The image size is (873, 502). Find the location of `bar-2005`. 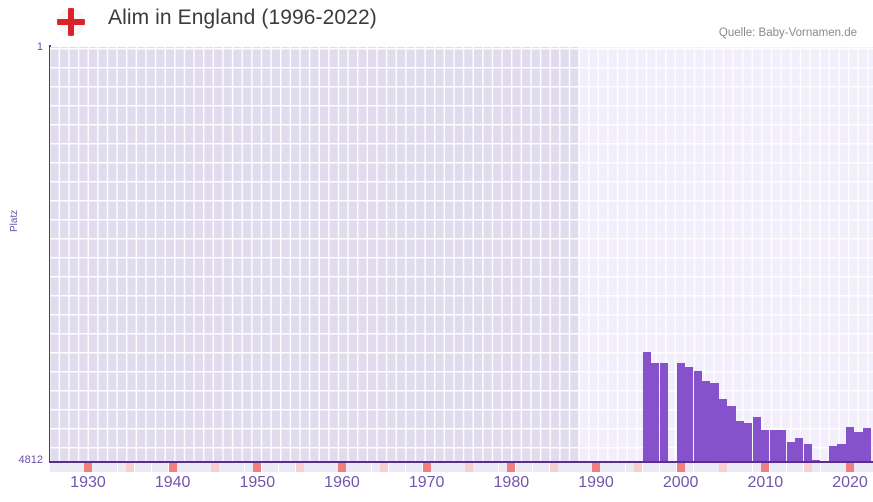

bar-2005 is located at coordinates (723, 430).